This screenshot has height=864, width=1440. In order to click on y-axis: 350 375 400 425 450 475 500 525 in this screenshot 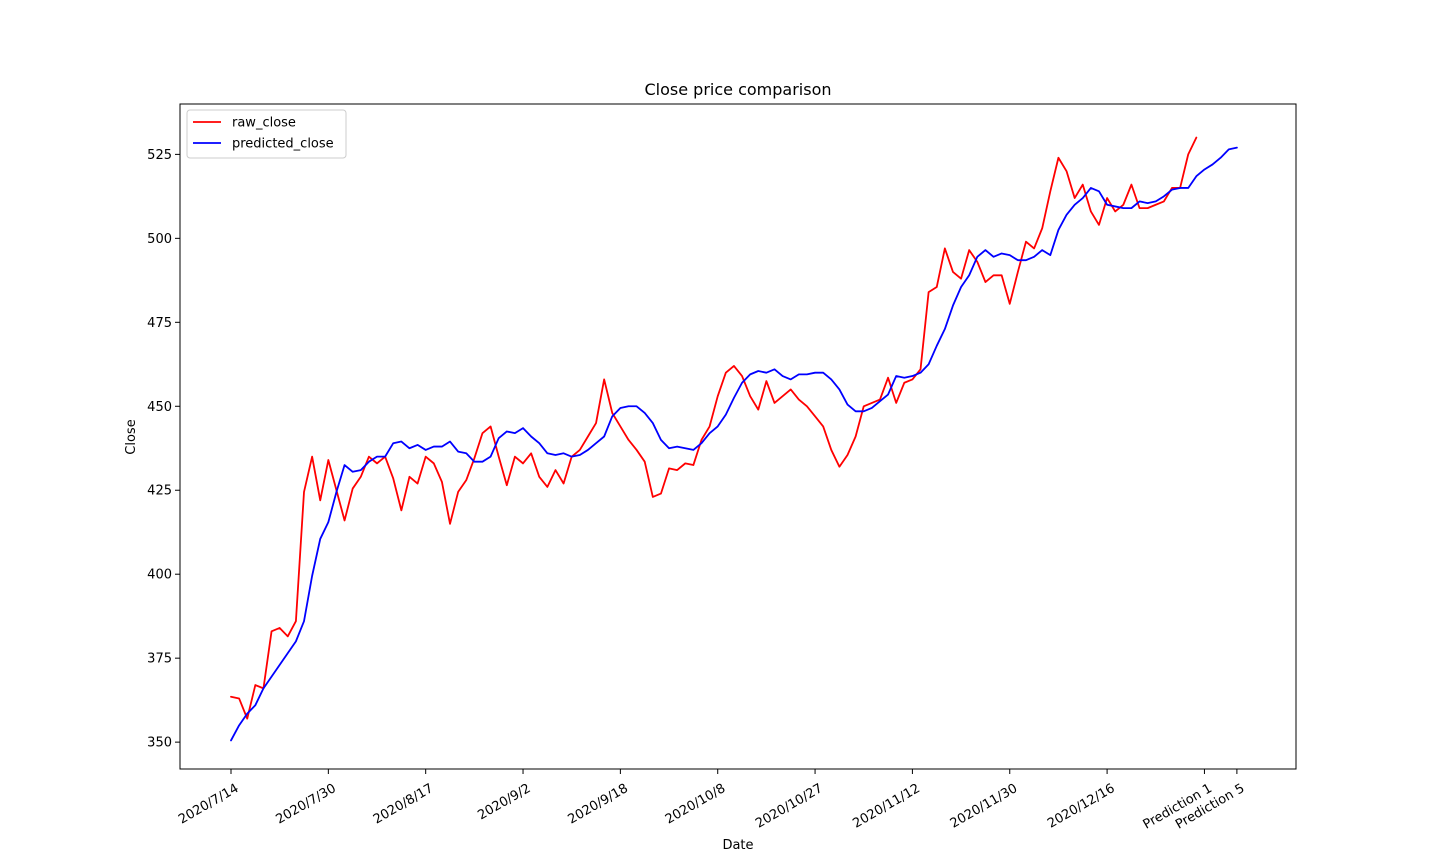, I will do `click(163, 449)`.